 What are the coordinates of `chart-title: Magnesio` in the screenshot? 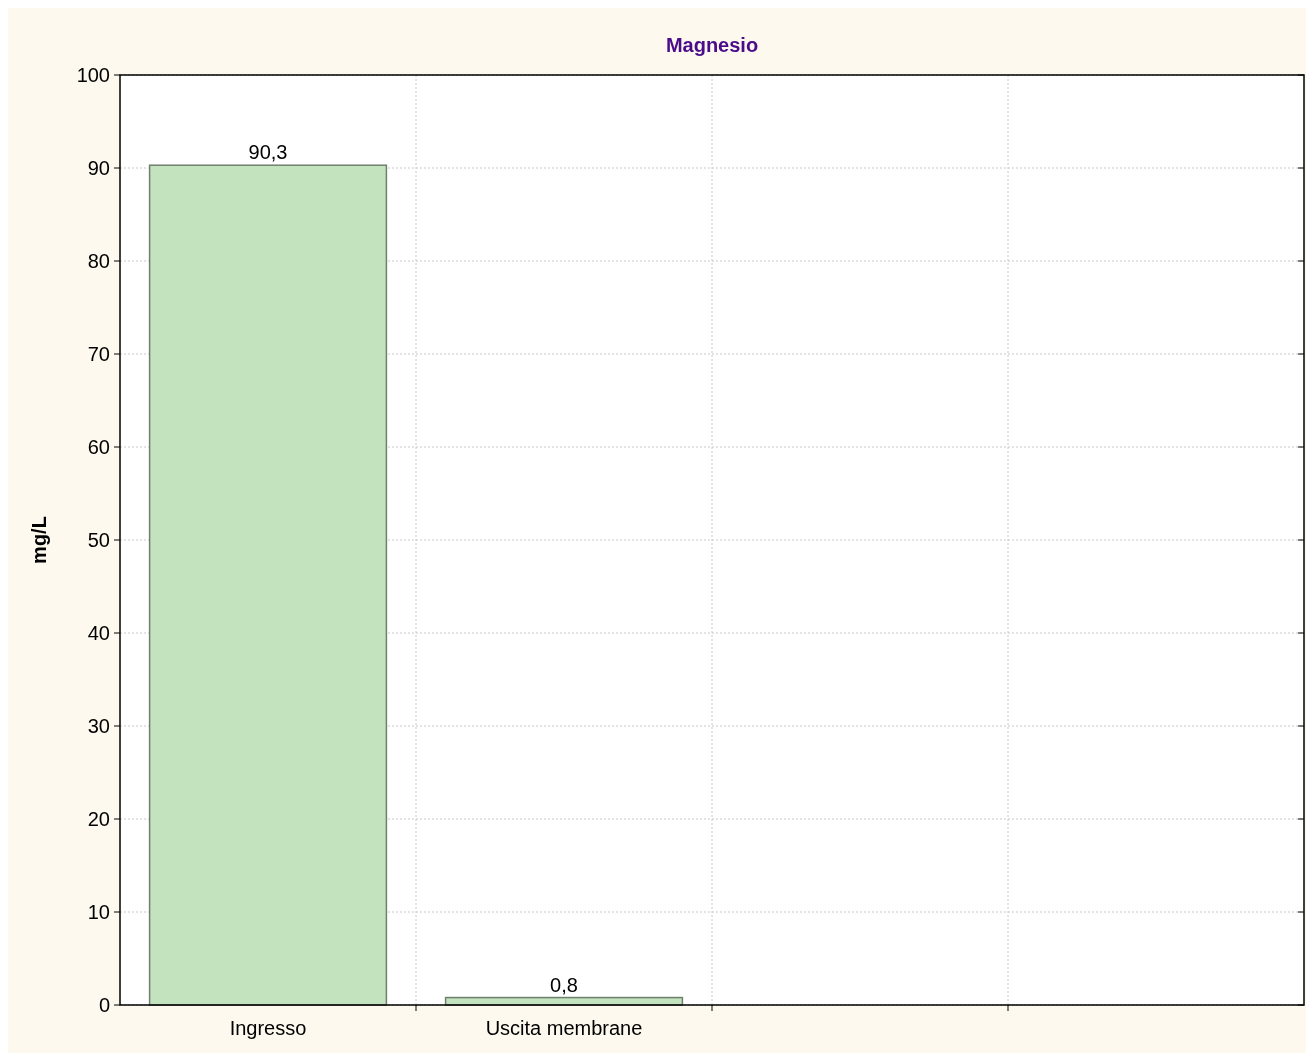 It's located at (712, 45).